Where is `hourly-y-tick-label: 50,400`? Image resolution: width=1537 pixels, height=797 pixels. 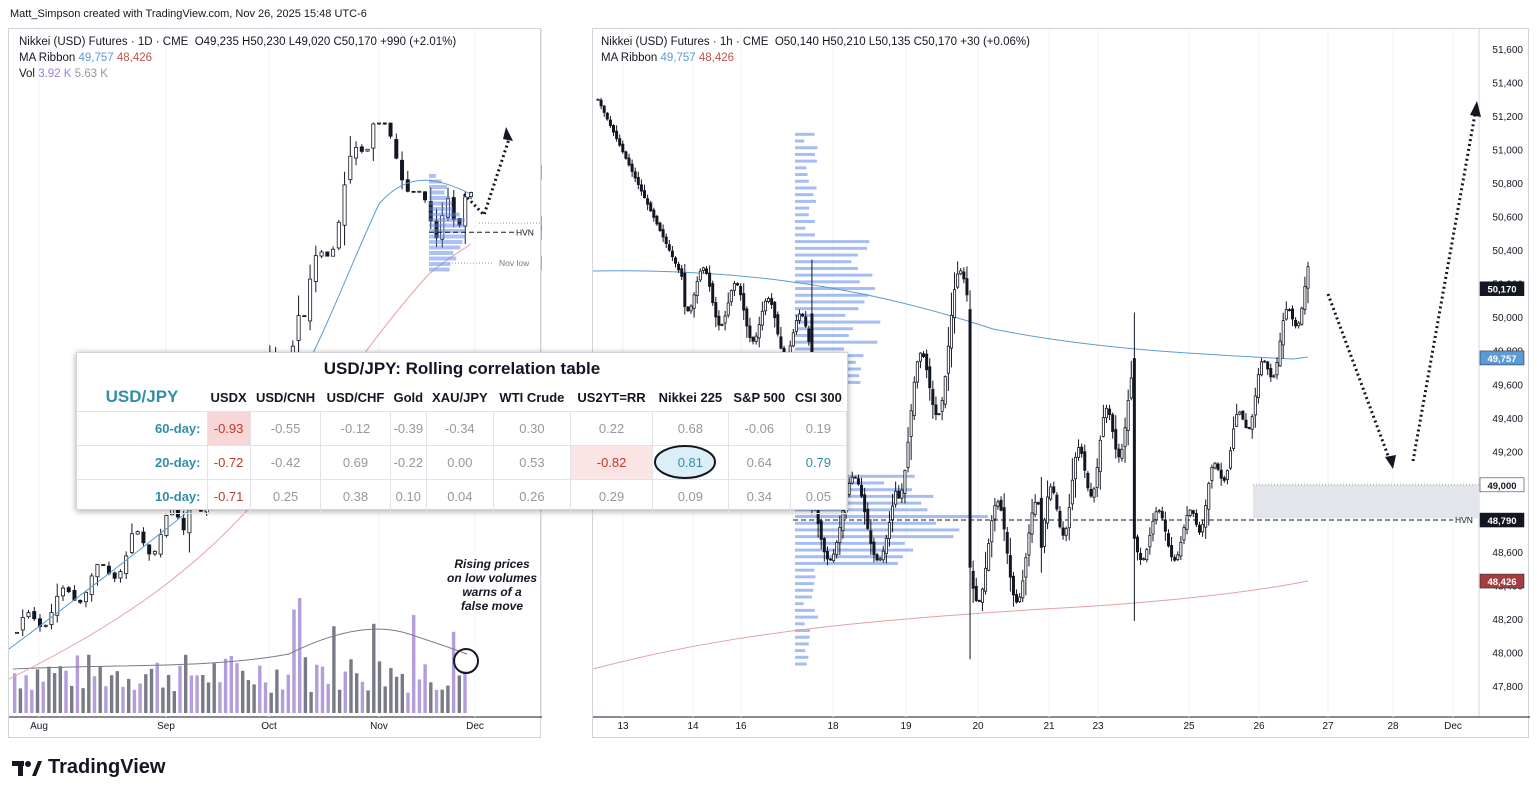
hourly-y-tick-label: 50,400 is located at coordinates (1507, 251).